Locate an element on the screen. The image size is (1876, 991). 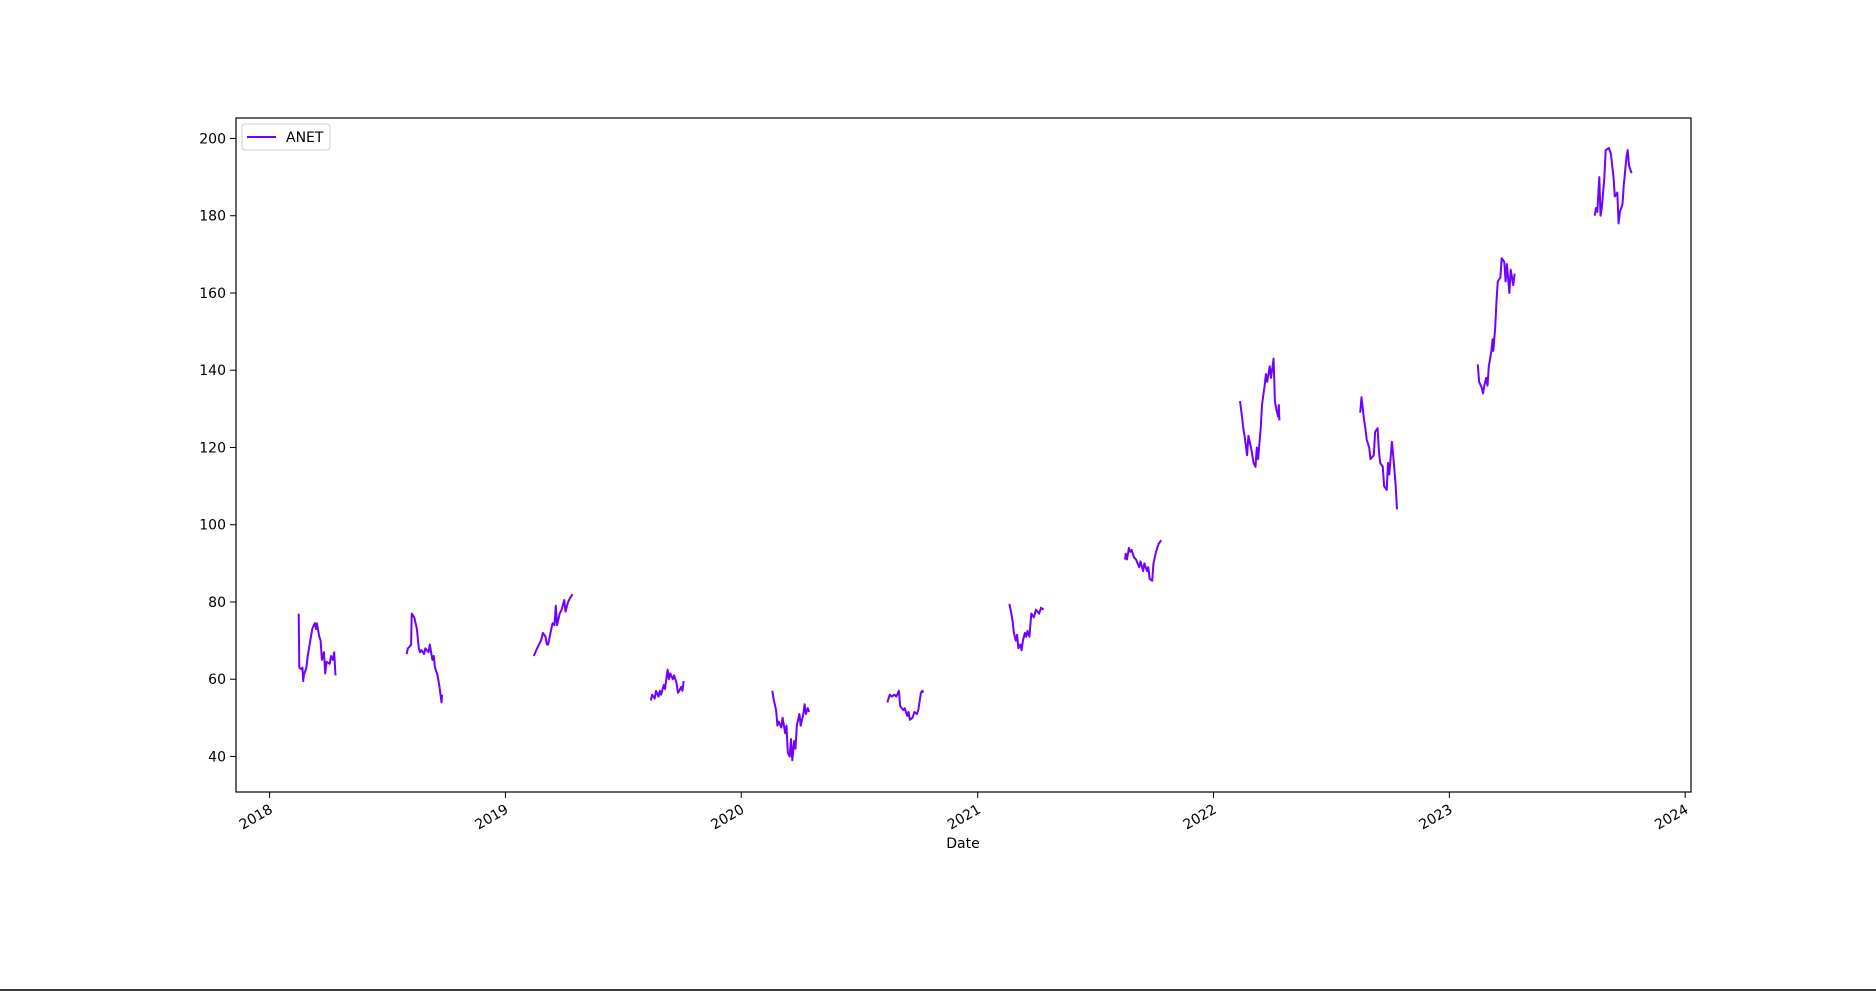
y-tick-label: 160 is located at coordinates (212, 294).